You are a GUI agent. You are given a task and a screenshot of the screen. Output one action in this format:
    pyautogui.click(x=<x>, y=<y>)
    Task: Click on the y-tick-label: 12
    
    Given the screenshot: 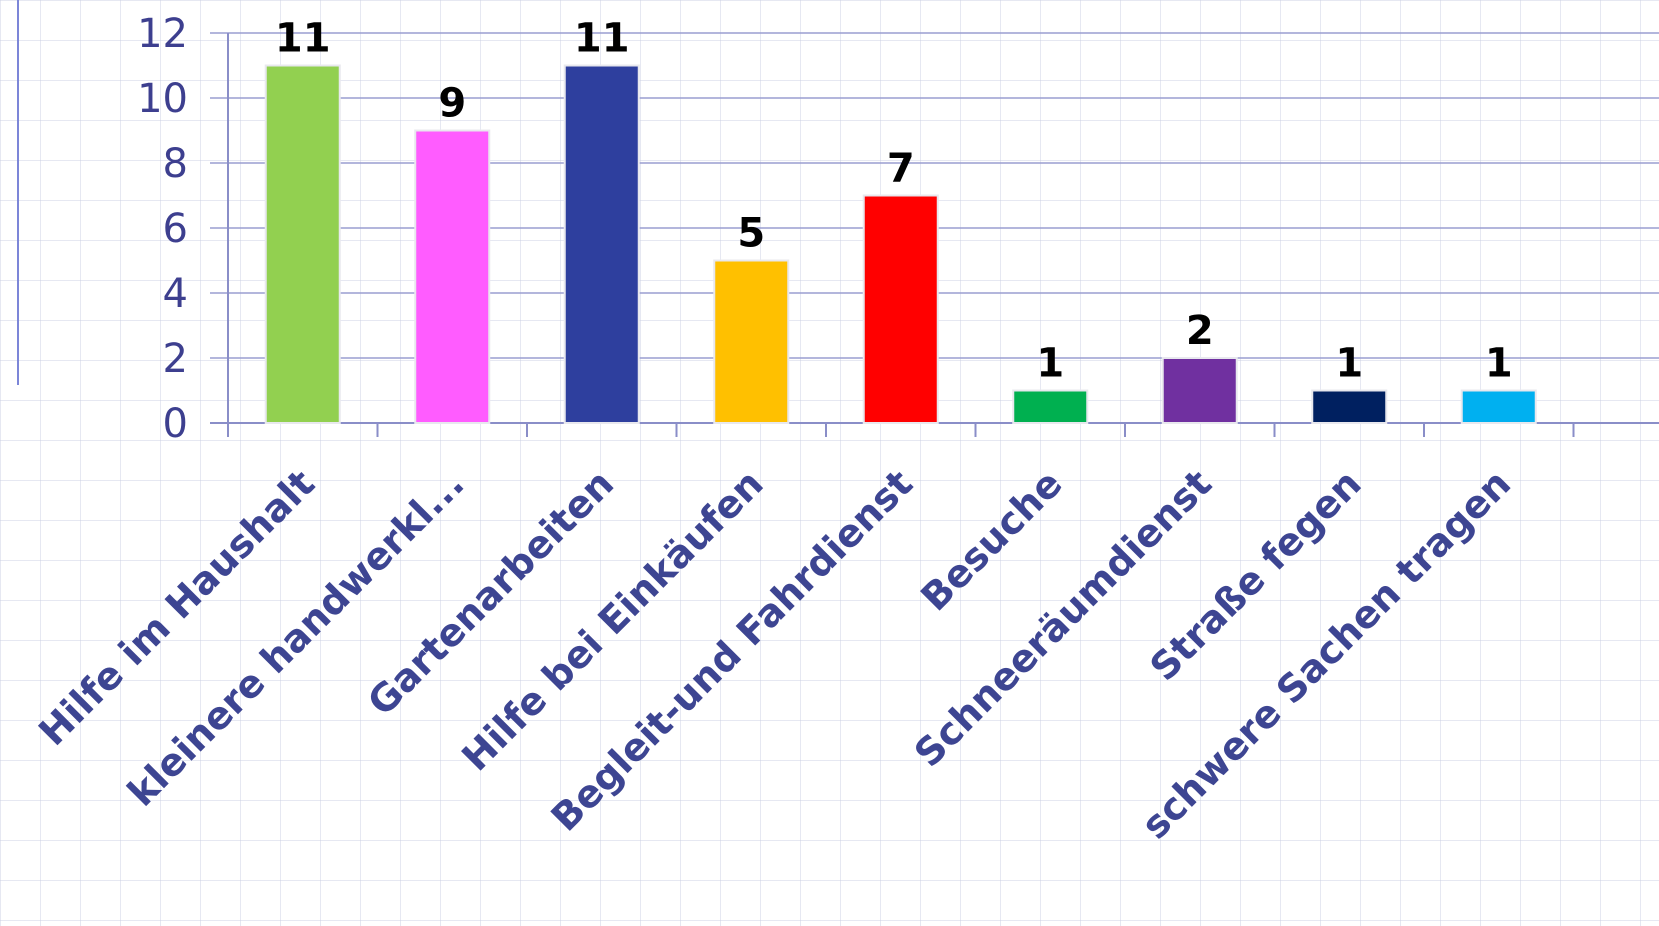 What is the action you would take?
    pyautogui.click(x=162, y=34)
    